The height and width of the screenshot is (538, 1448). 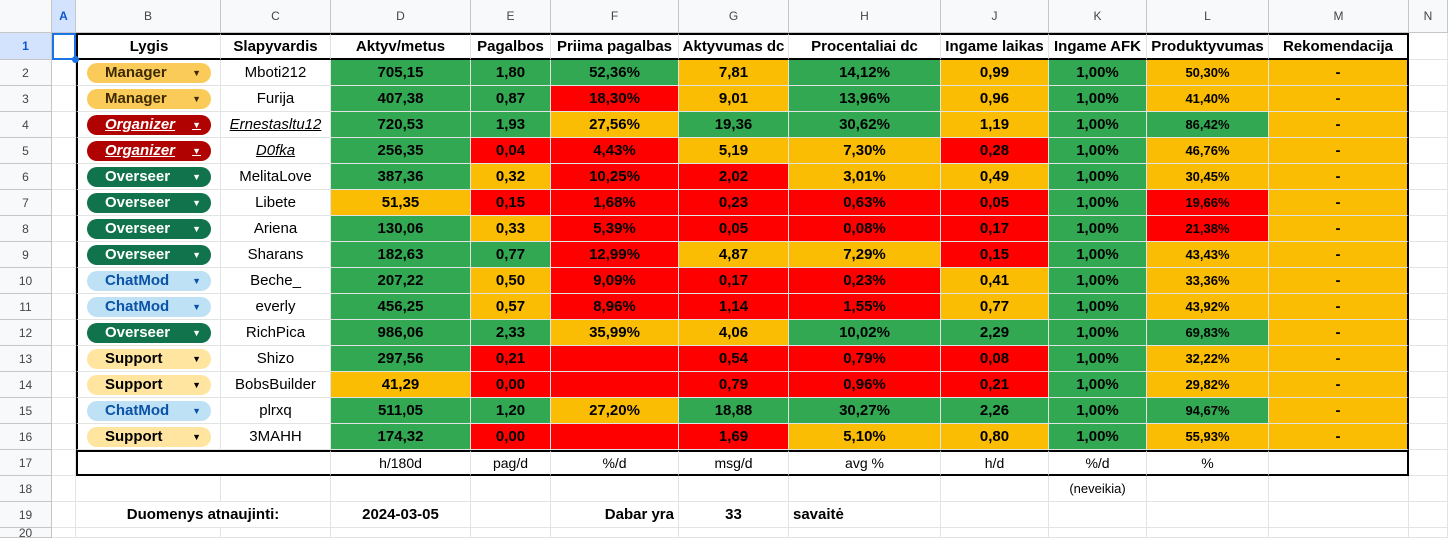 I want to click on metric-cell-proc_dc: 0,79%, so click(x=865, y=359).